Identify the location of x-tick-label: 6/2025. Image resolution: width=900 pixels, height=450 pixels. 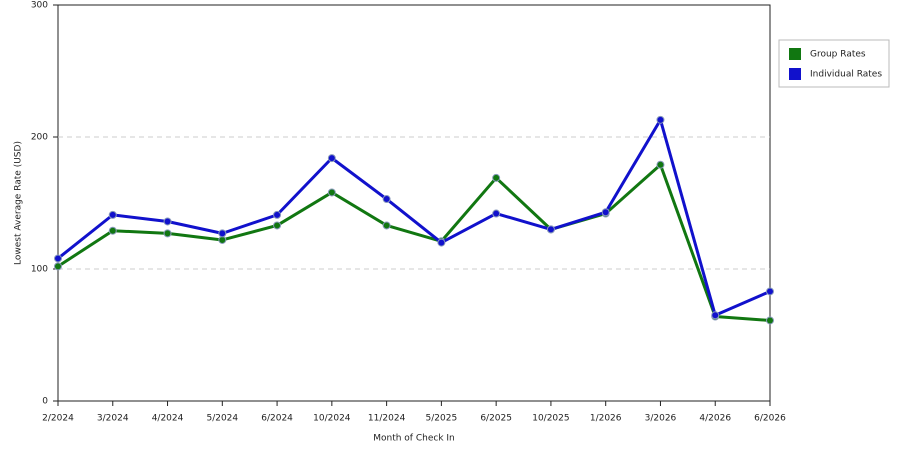
(496, 419).